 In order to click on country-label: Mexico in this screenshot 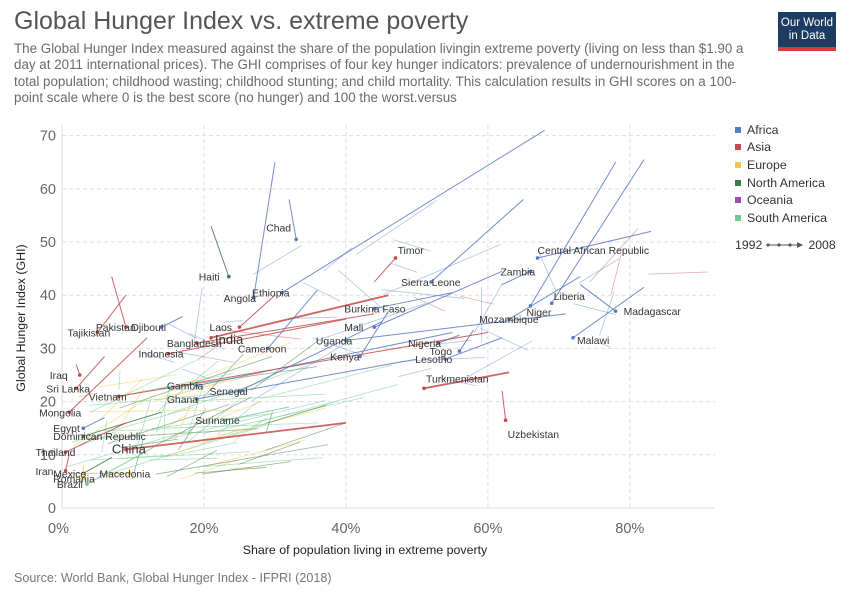, I will do `click(69, 474)`.